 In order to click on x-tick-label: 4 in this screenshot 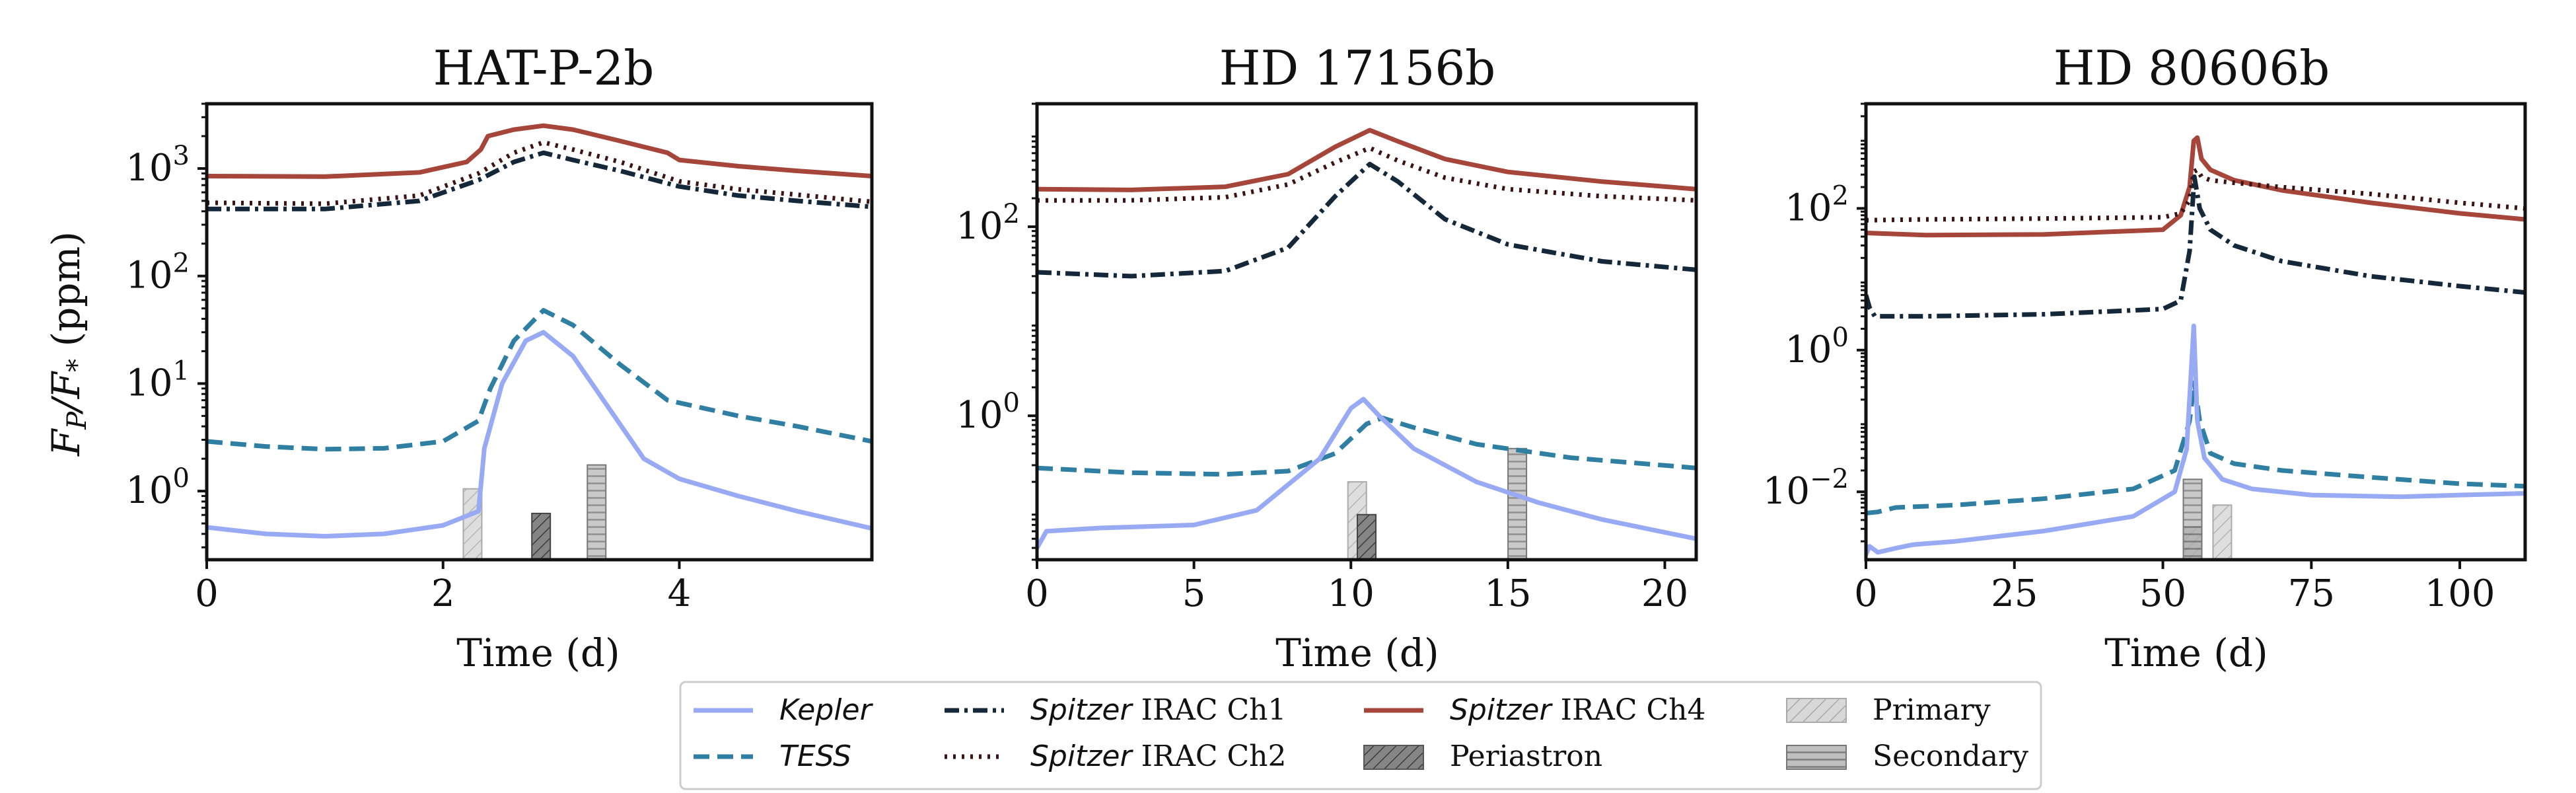, I will do `click(680, 594)`.